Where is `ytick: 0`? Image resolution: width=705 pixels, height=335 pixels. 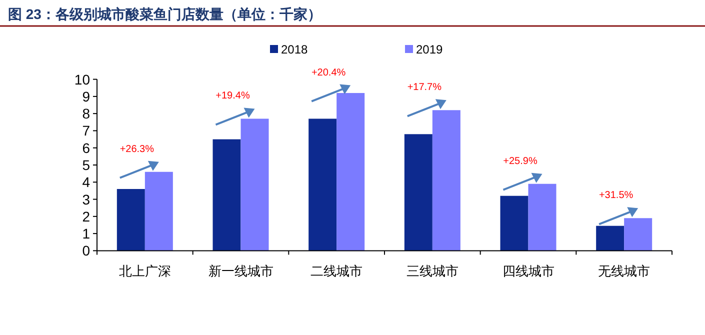
ytick: 0 is located at coordinates (86, 250).